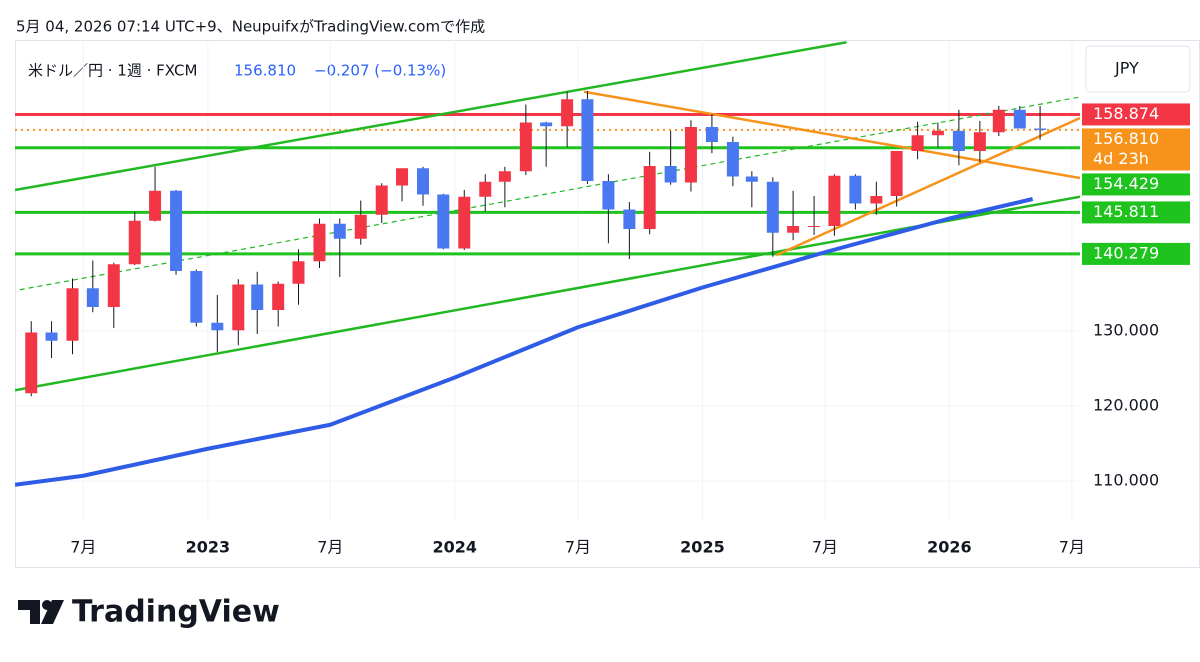 The height and width of the screenshot is (662, 1200). I want to click on legend-symbol: 米ドル／円 · 1週 · FXCM, so click(112, 71).